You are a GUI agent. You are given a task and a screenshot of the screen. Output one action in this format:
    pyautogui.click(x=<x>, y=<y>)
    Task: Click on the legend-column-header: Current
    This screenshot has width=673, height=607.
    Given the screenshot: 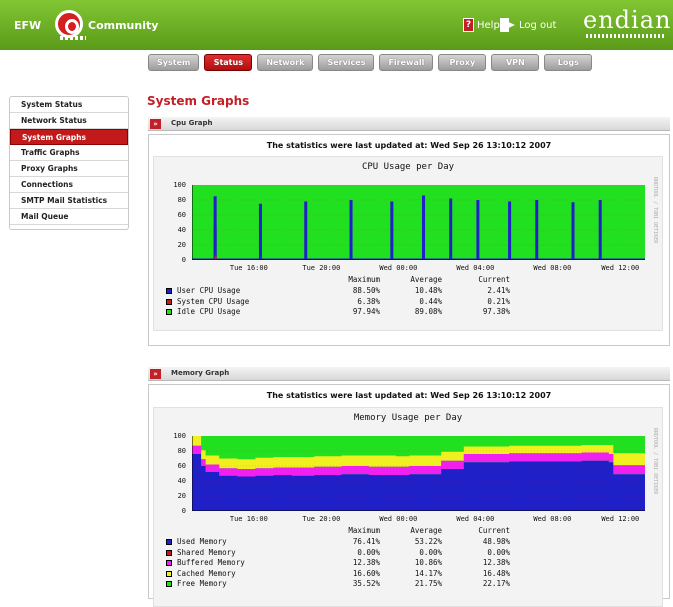 What is the action you would take?
    pyautogui.click(x=494, y=530)
    